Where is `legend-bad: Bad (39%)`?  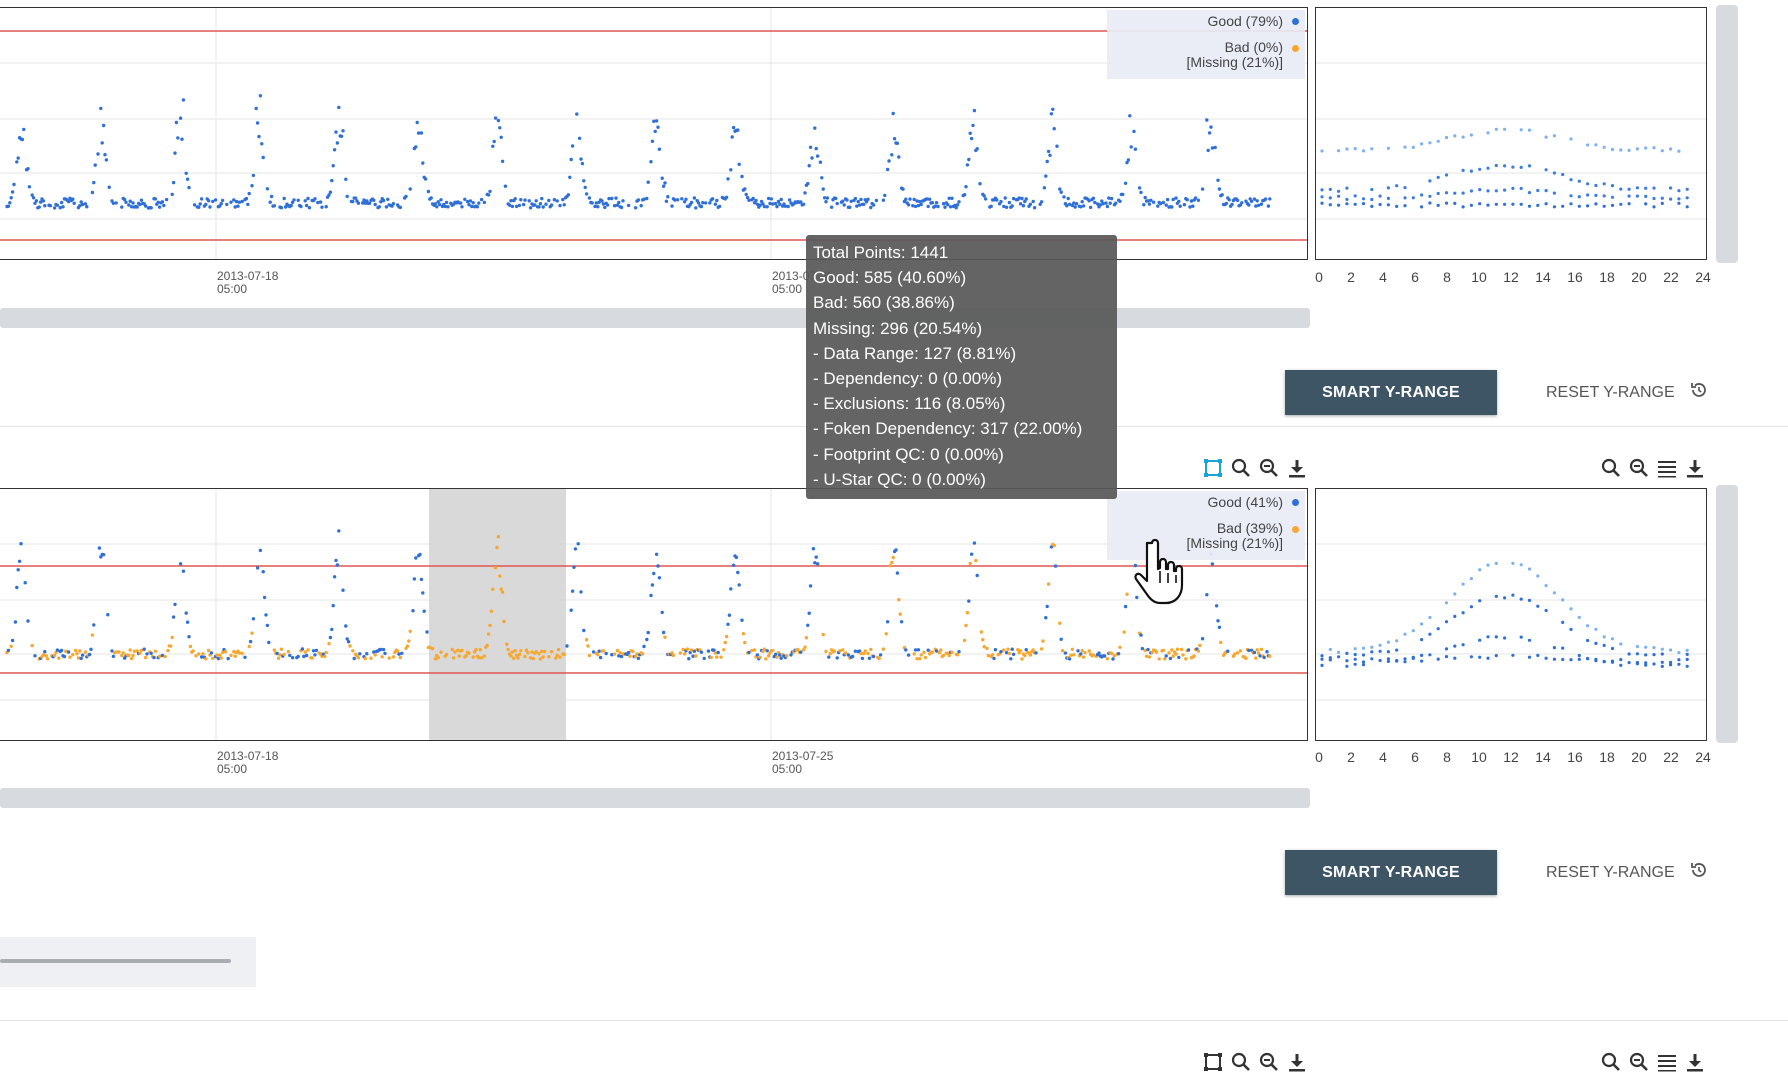 legend-bad: Bad (39%) is located at coordinates (1207, 528).